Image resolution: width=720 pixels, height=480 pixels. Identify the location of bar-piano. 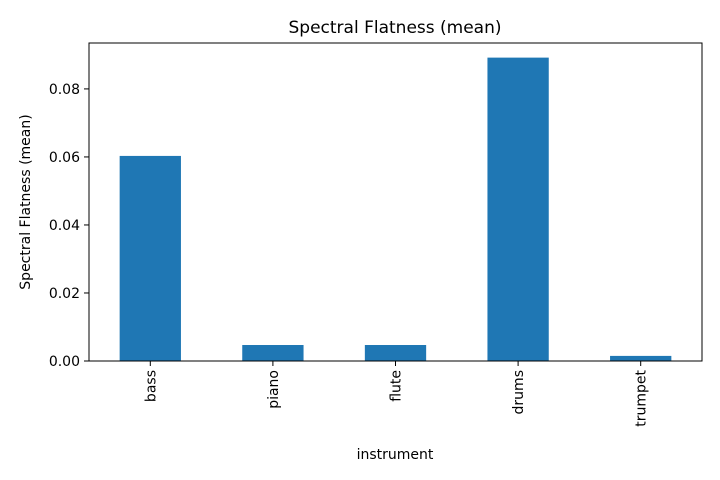
(273, 353).